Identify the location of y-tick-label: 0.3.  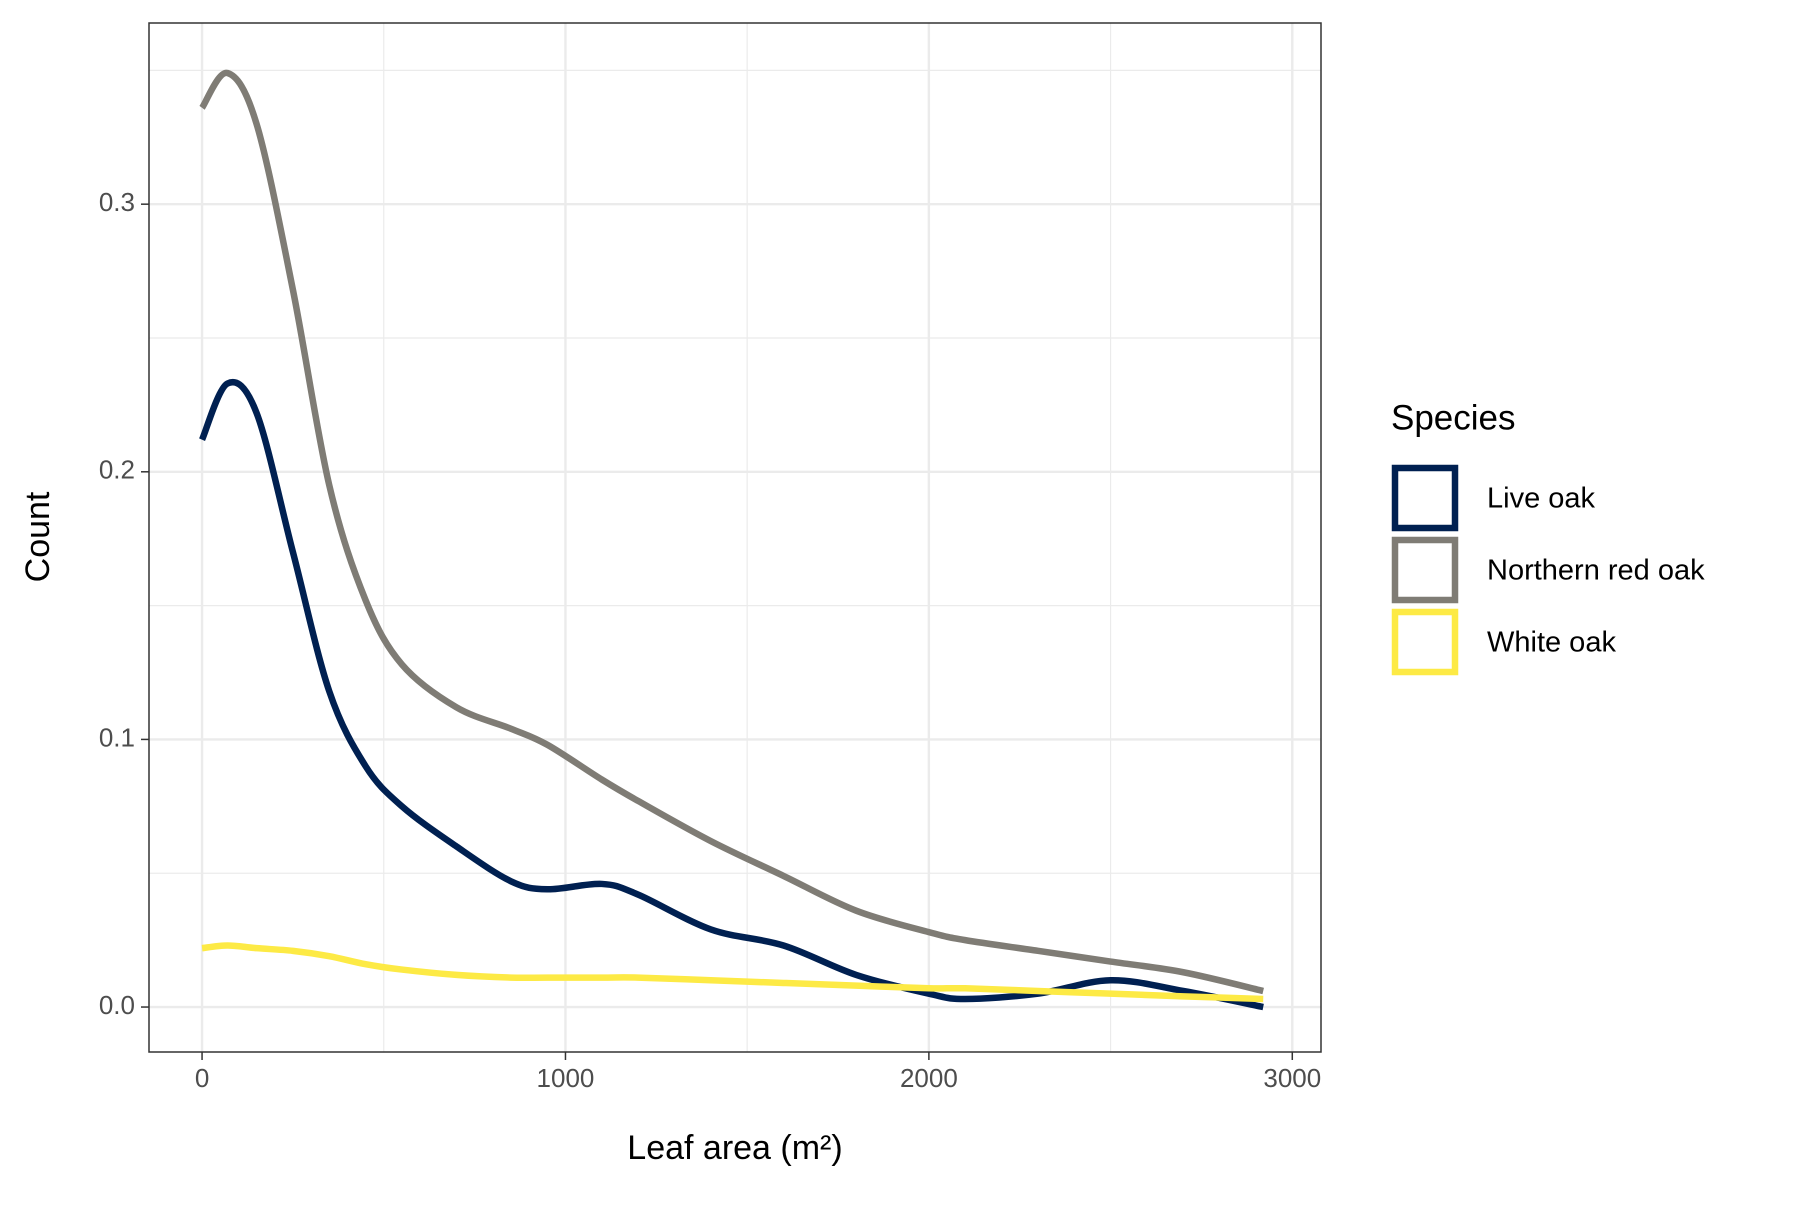
(117, 202).